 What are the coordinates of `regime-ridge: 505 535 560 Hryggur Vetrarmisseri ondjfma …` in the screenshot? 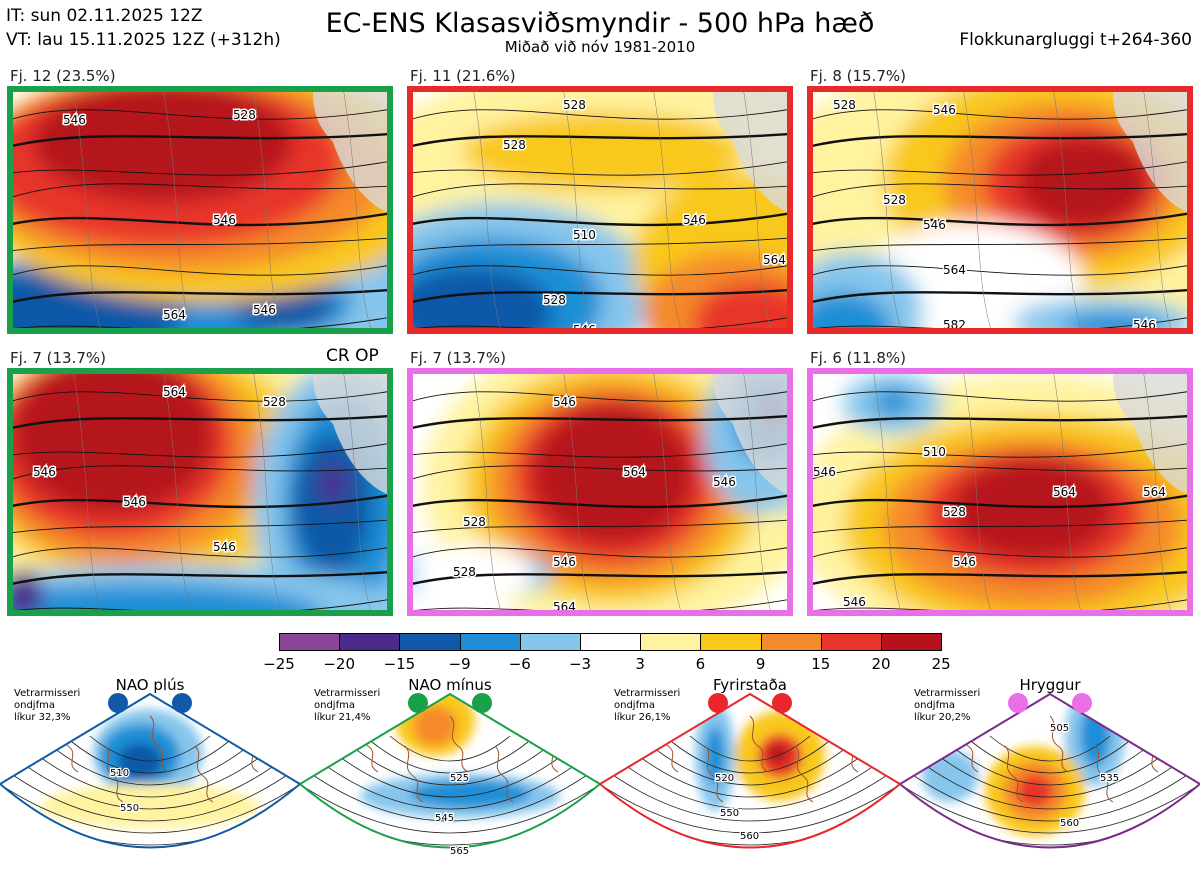 It's located at (1050, 773).